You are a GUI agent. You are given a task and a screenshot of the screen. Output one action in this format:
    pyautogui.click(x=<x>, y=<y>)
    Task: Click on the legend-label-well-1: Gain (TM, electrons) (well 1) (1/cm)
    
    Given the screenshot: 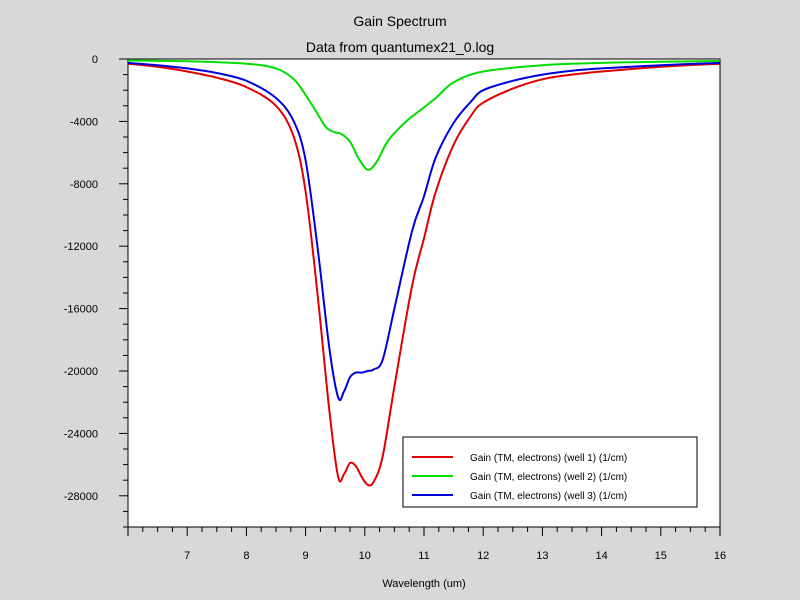 What is the action you would take?
    pyautogui.click(x=548, y=458)
    